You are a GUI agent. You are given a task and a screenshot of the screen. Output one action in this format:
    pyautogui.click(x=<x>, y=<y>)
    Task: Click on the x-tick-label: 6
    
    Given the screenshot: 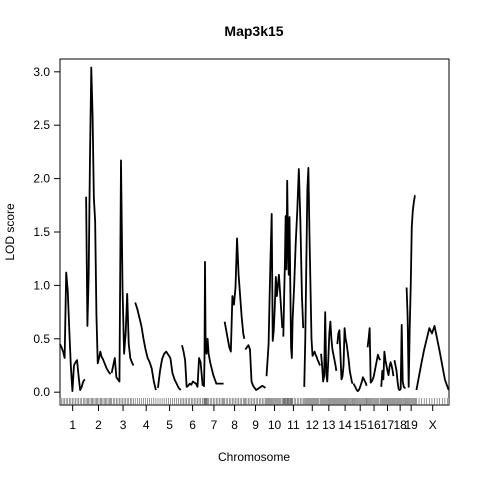 What is the action you would take?
    pyautogui.click(x=192, y=425)
    